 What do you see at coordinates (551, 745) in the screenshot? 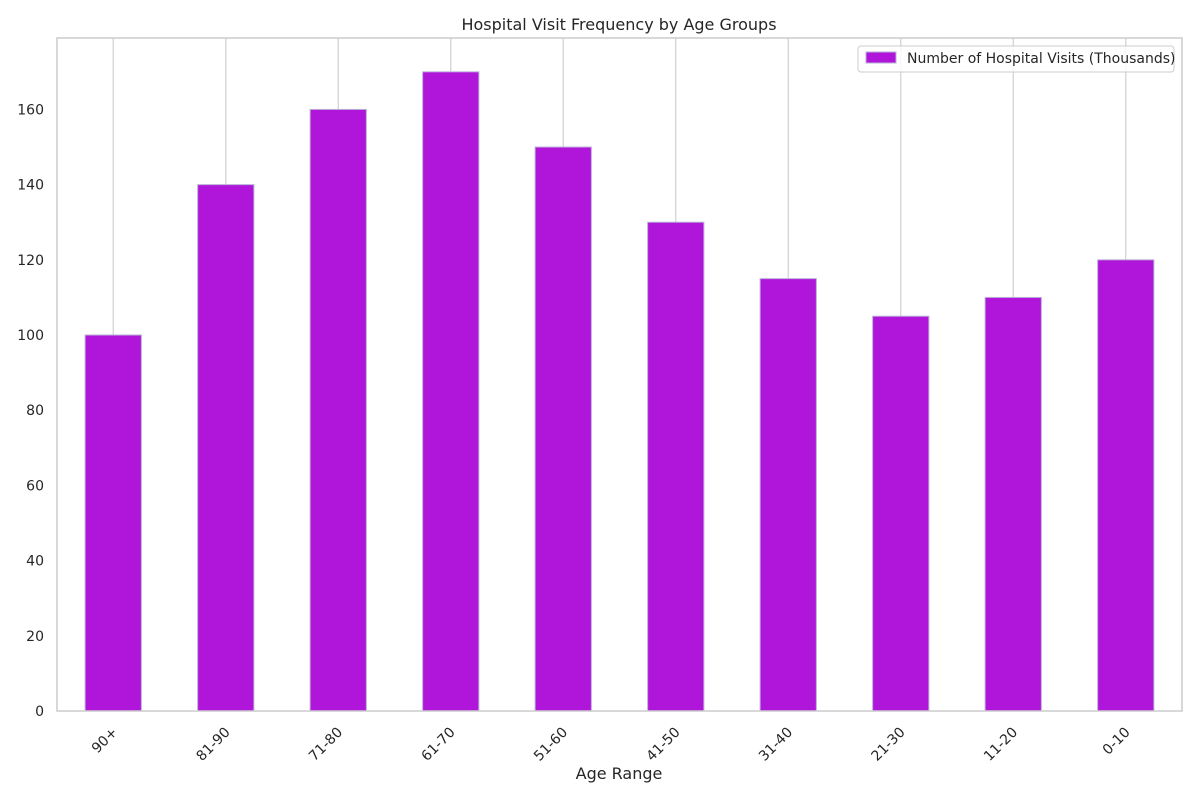
I see `x-tick-label: 51-60` at bounding box center [551, 745].